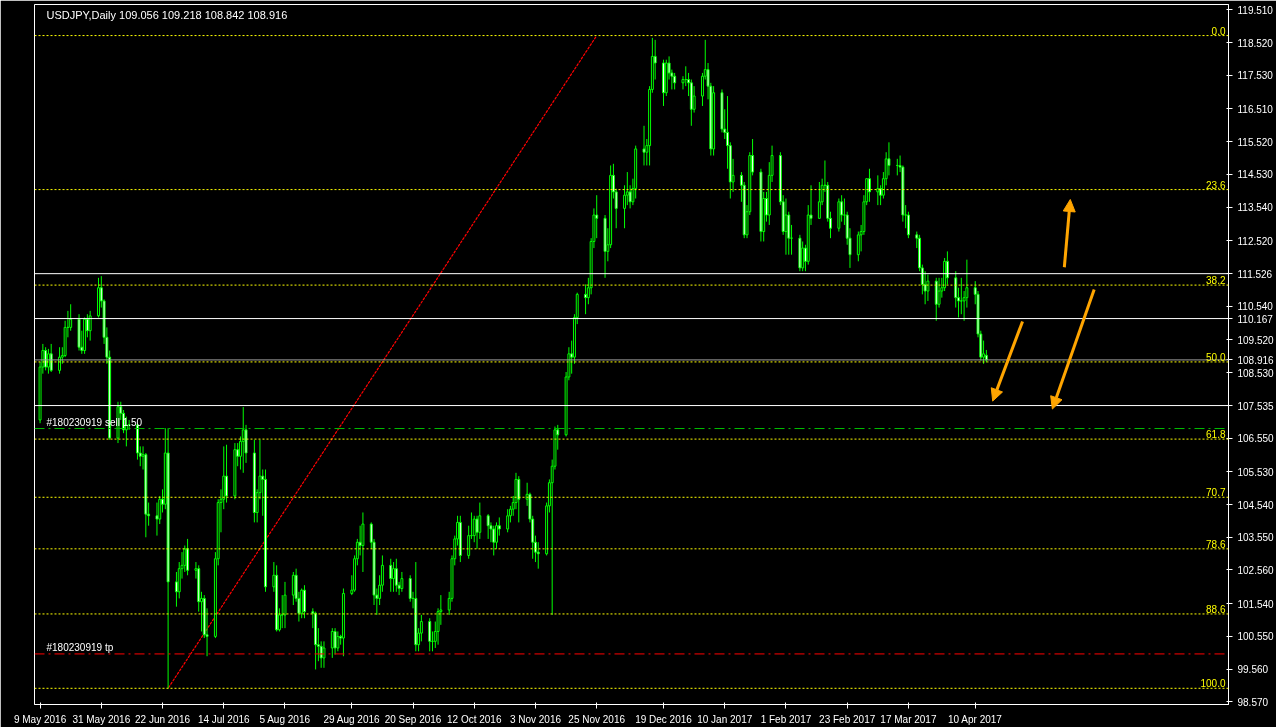  I want to click on y-tick-label: 114.530, so click(1255, 175).